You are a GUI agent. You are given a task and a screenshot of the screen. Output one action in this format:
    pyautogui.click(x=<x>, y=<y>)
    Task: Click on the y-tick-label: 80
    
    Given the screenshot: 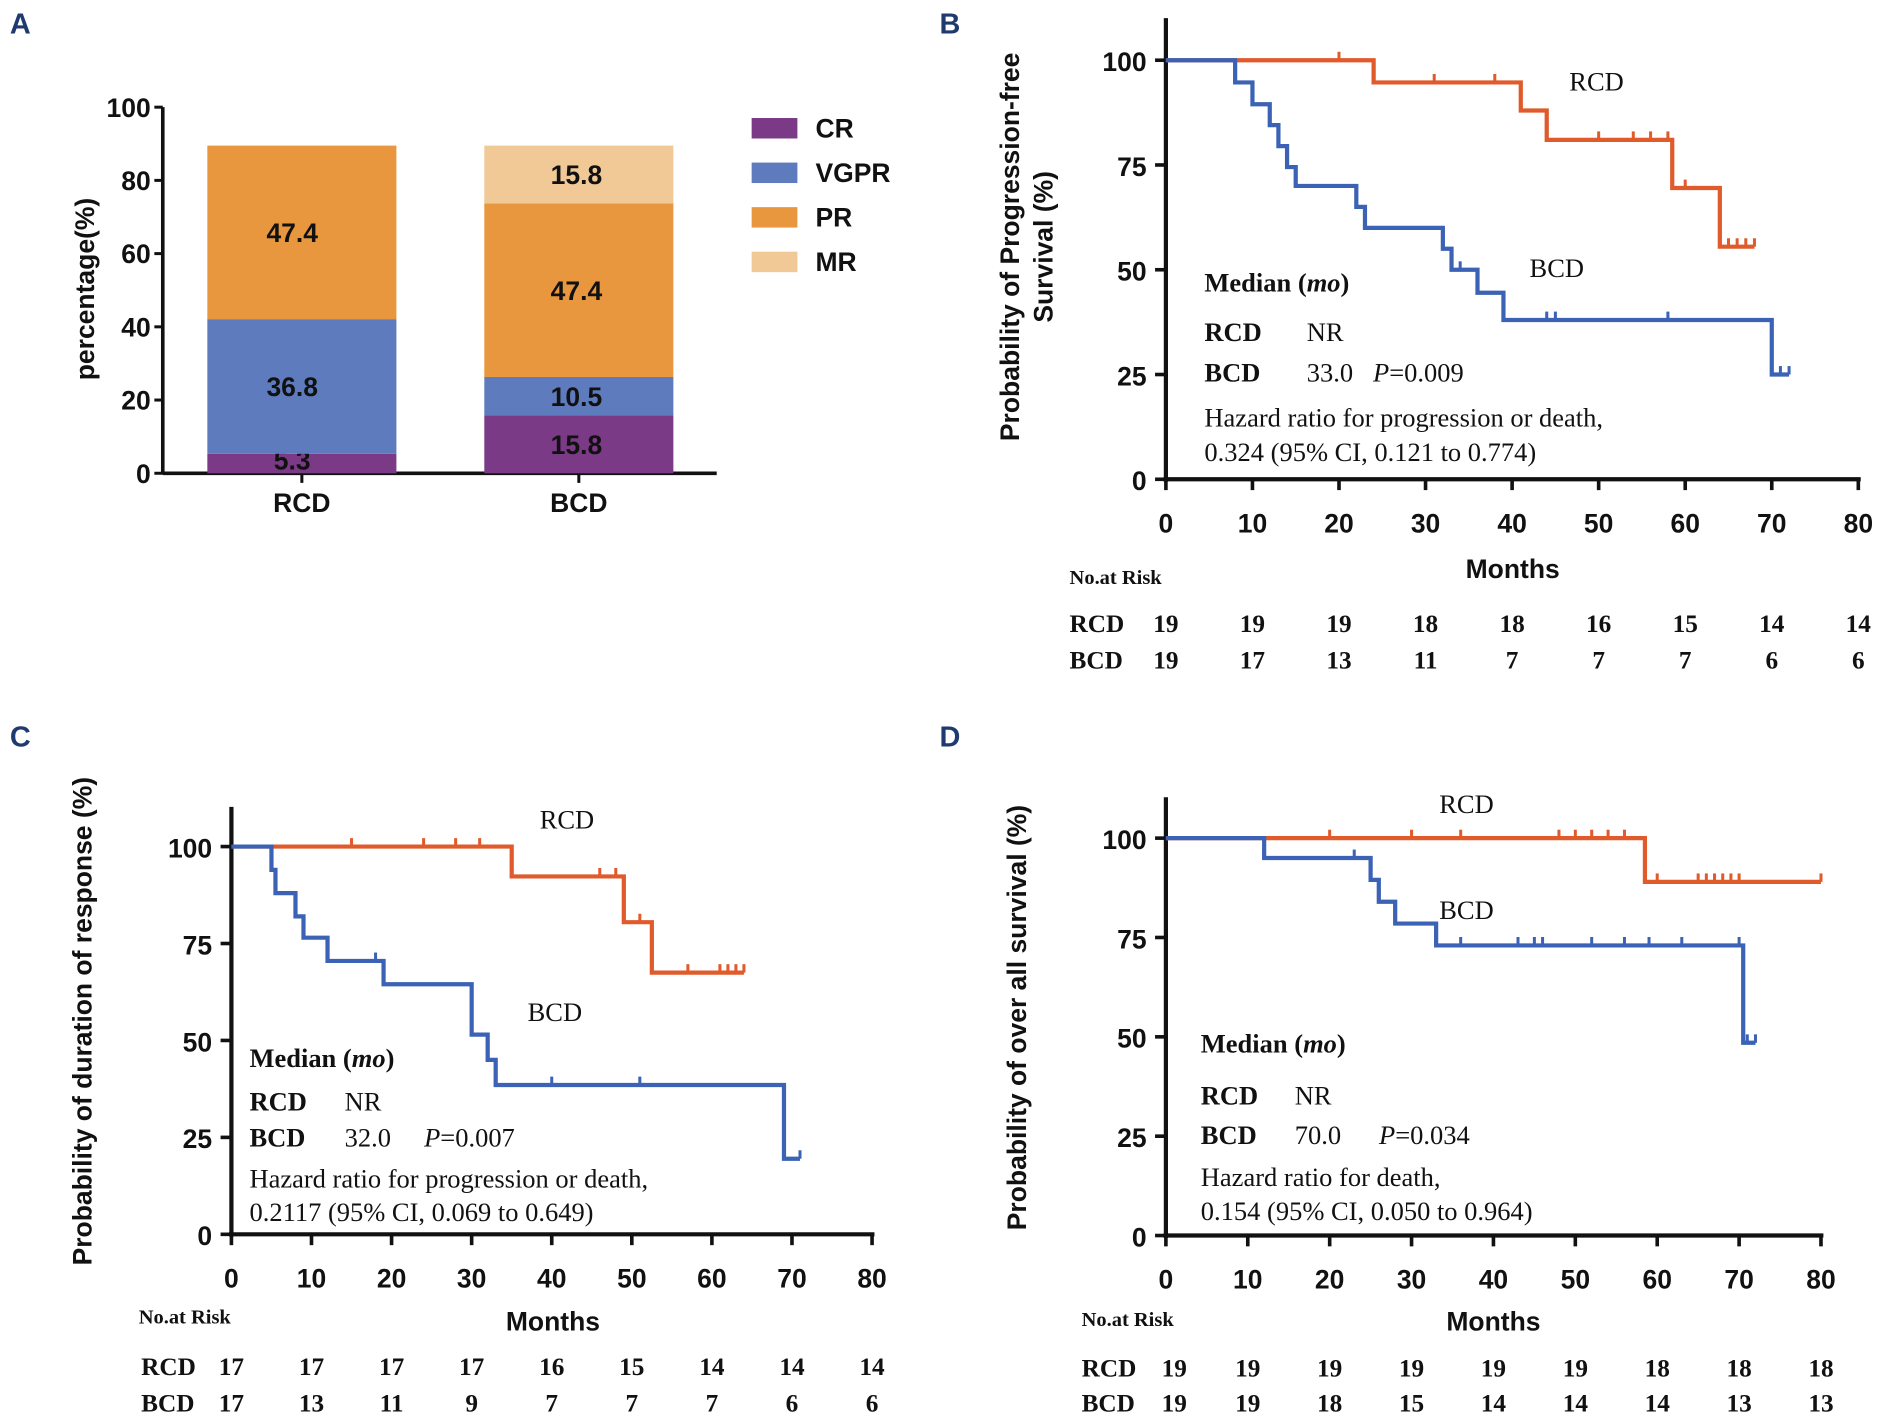 What is the action you would take?
    pyautogui.click(x=135, y=181)
    